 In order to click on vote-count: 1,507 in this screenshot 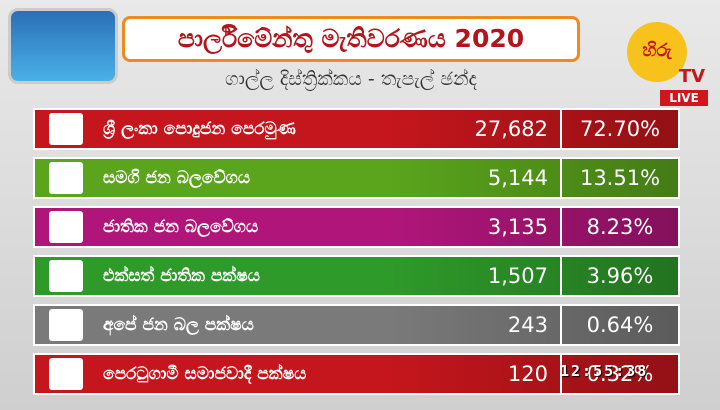, I will do `click(517, 276)`.